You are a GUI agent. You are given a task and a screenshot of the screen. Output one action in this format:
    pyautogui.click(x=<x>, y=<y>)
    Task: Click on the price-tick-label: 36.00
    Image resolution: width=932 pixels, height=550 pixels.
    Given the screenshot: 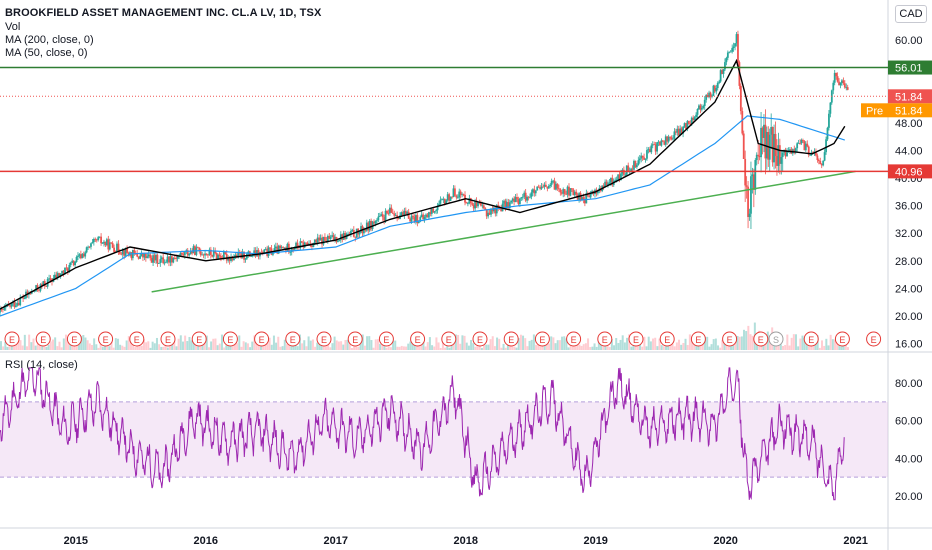 What is the action you would take?
    pyautogui.click(x=909, y=207)
    